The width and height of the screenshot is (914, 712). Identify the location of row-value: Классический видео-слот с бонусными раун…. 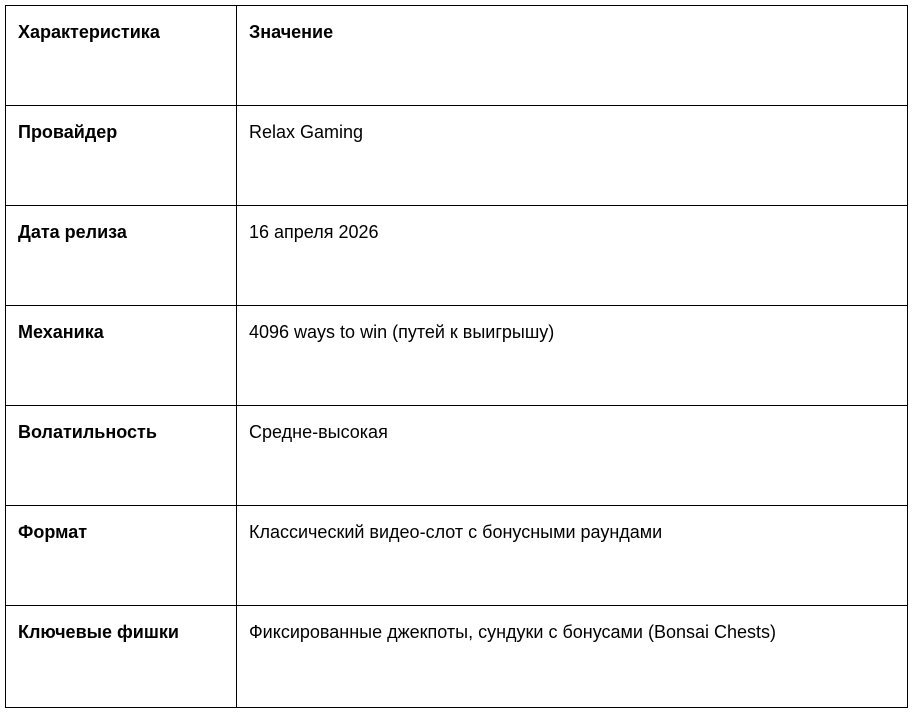
(572, 555).